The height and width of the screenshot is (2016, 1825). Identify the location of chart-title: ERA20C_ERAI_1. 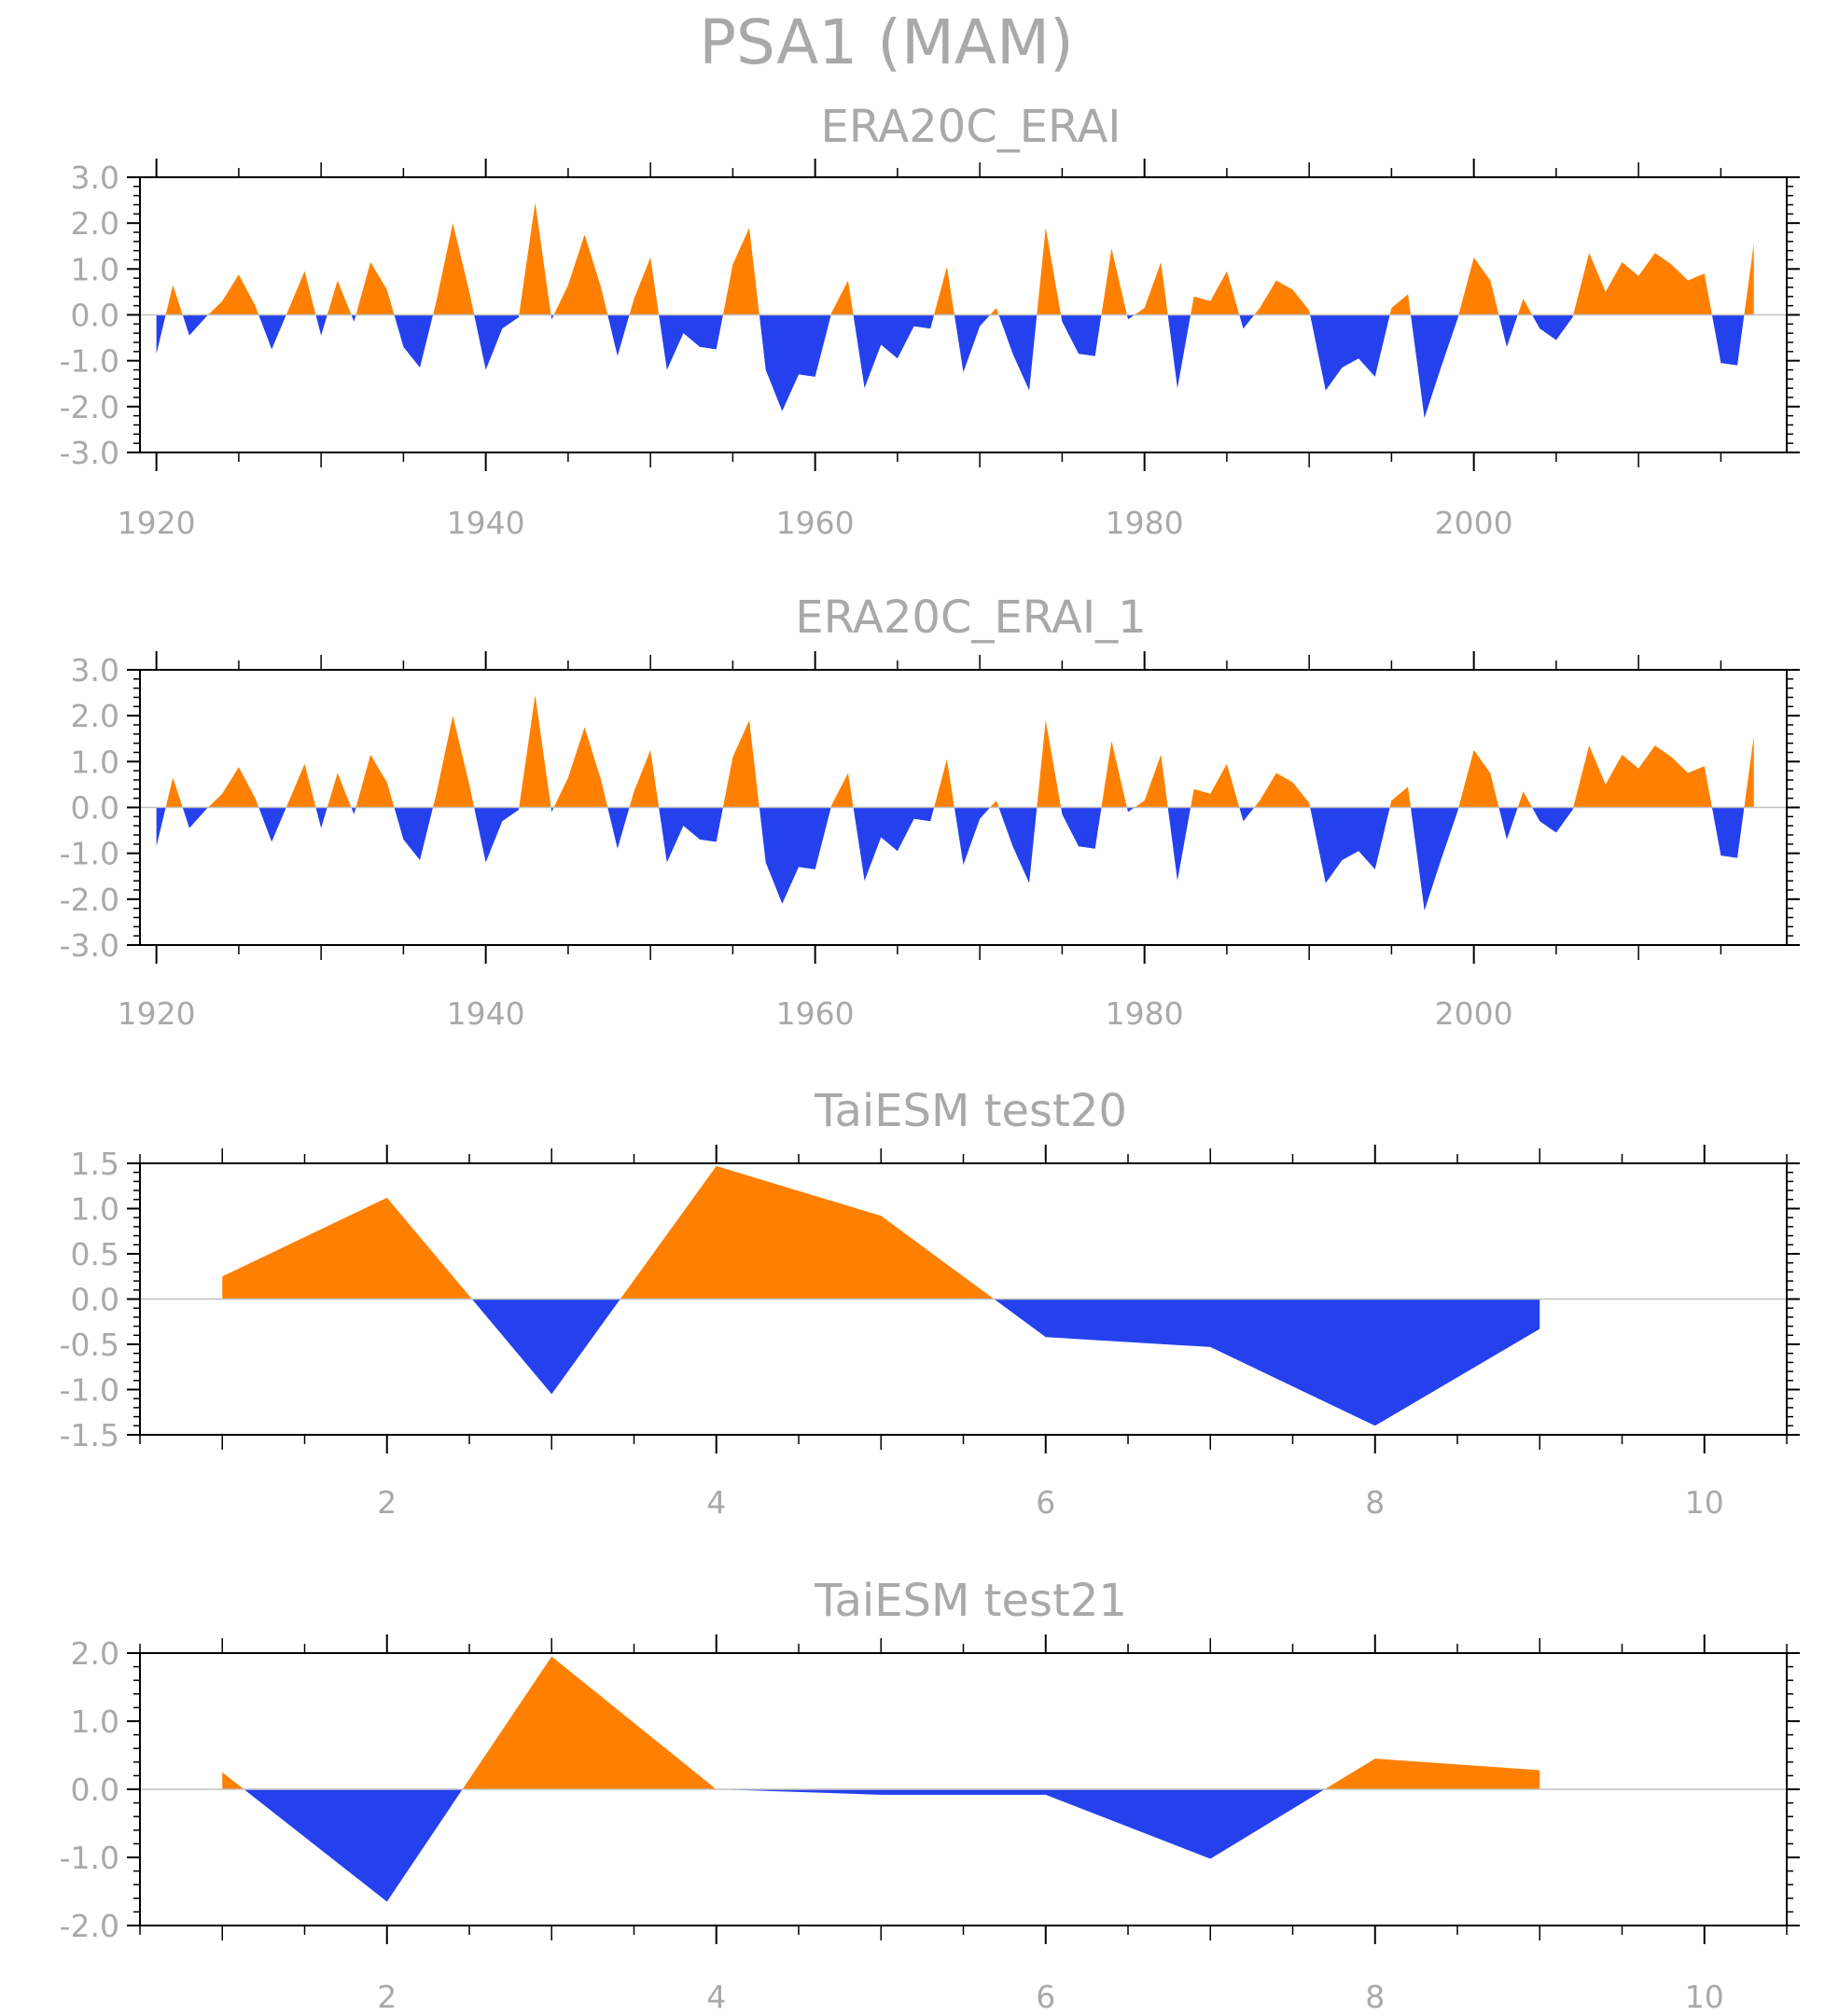
(970, 617).